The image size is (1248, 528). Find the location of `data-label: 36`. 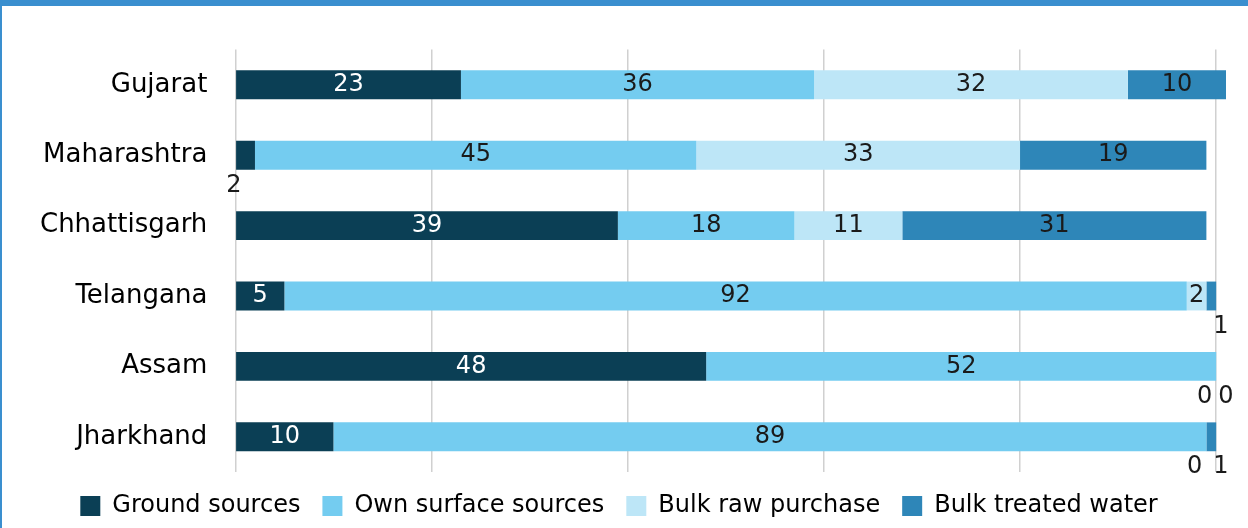

data-label: 36 is located at coordinates (637, 83).